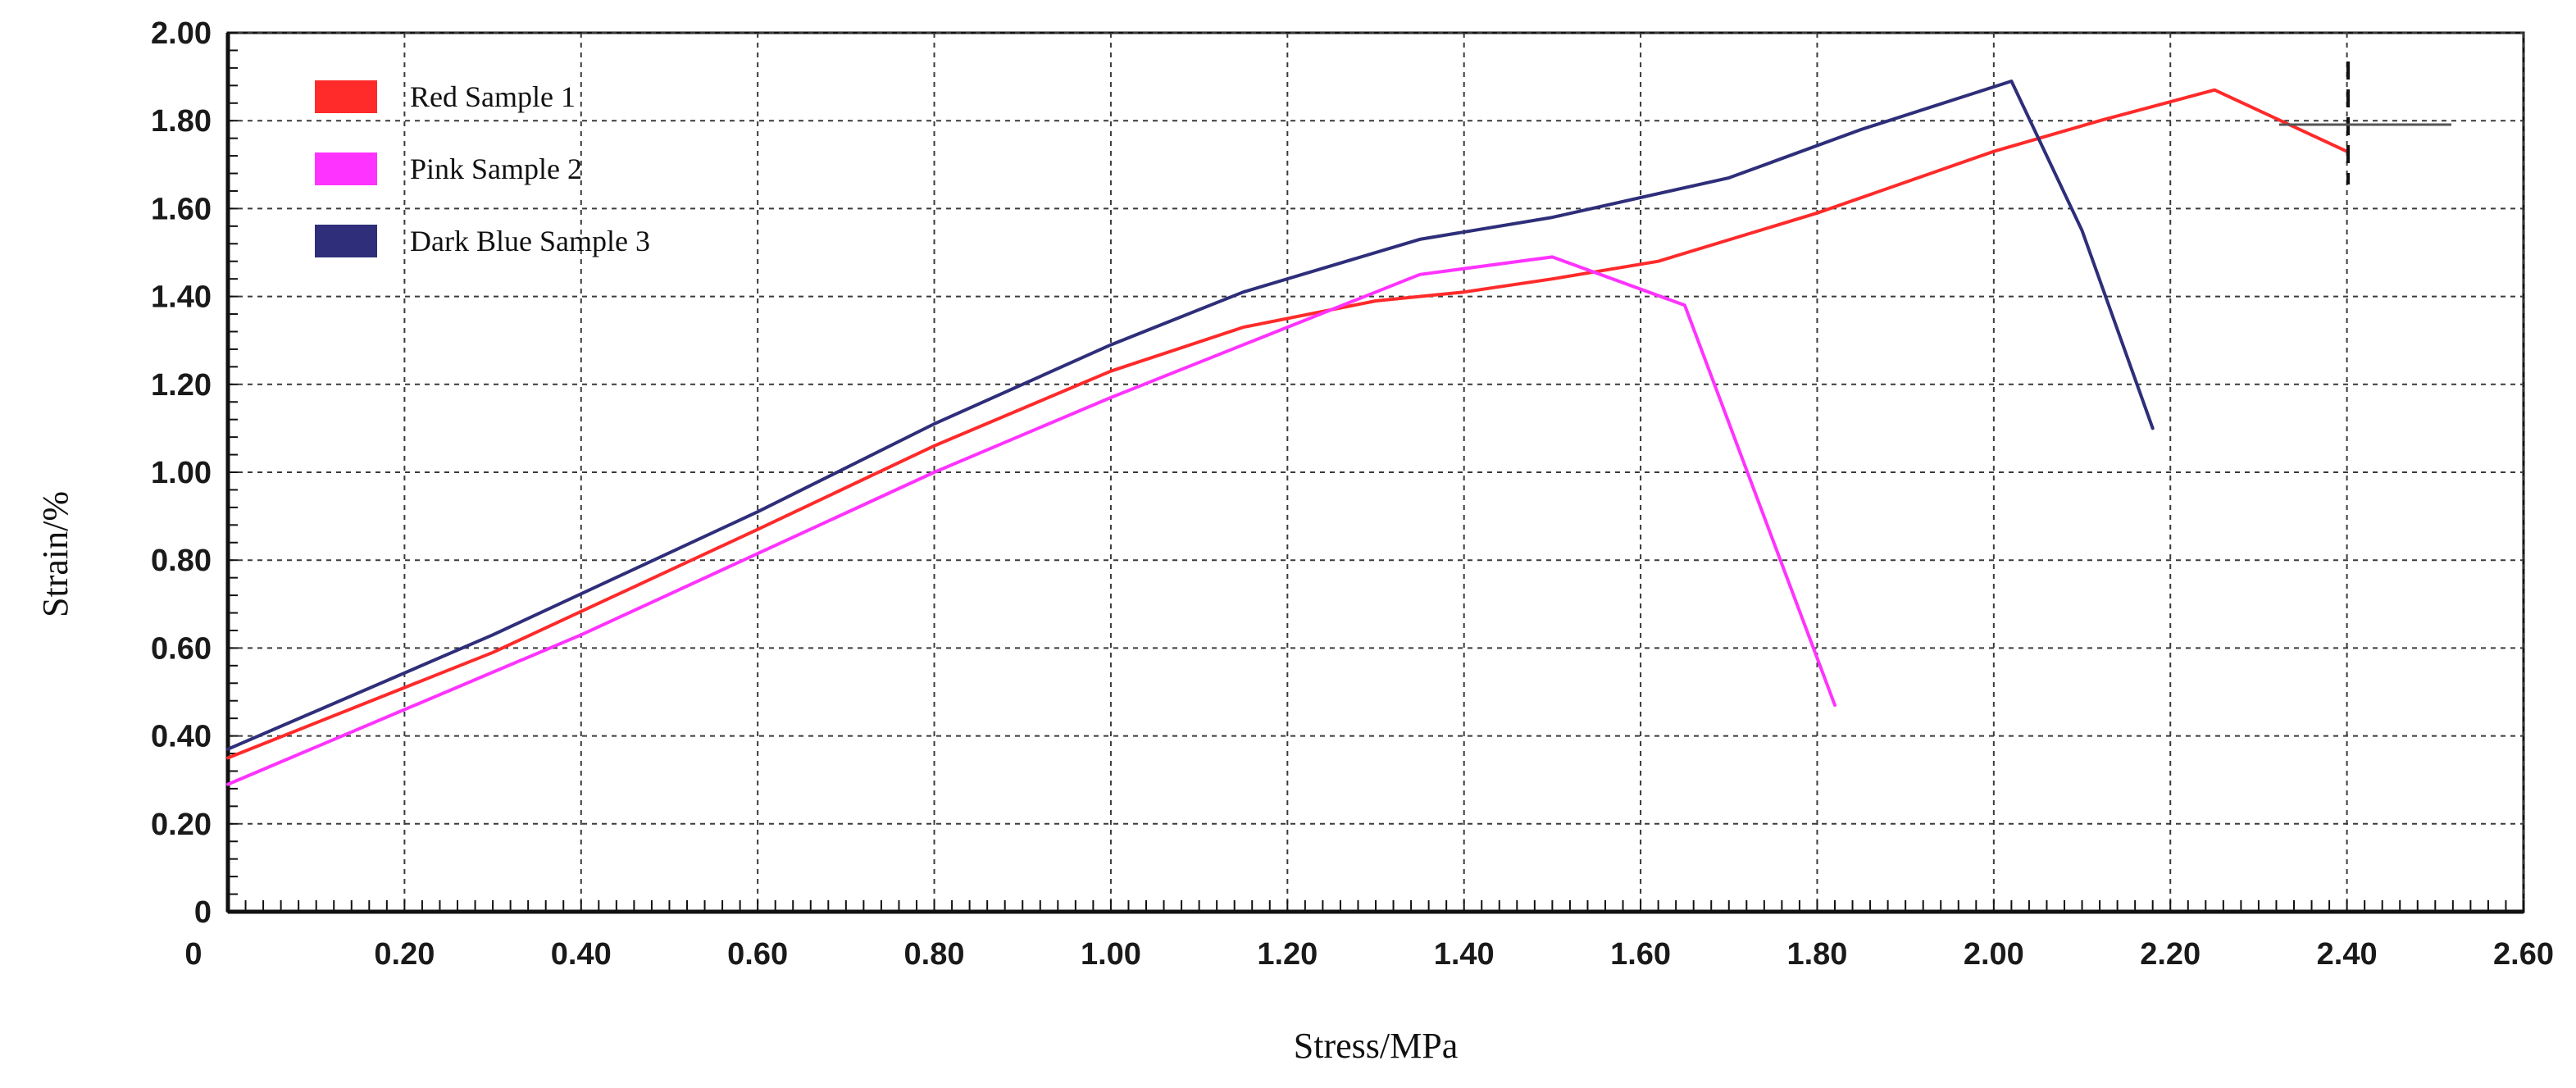 The height and width of the screenshot is (1088, 2576). What do you see at coordinates (496, 169) in the screenshot?
I see `legend-label-pink-sample-2: Pink Sample 2` at bounding box center [496, 169].